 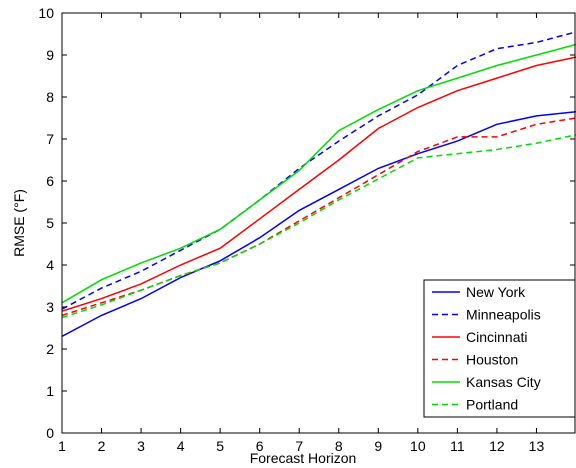 I want to click on x-tick-label: 11, so click(x=457, y=446).